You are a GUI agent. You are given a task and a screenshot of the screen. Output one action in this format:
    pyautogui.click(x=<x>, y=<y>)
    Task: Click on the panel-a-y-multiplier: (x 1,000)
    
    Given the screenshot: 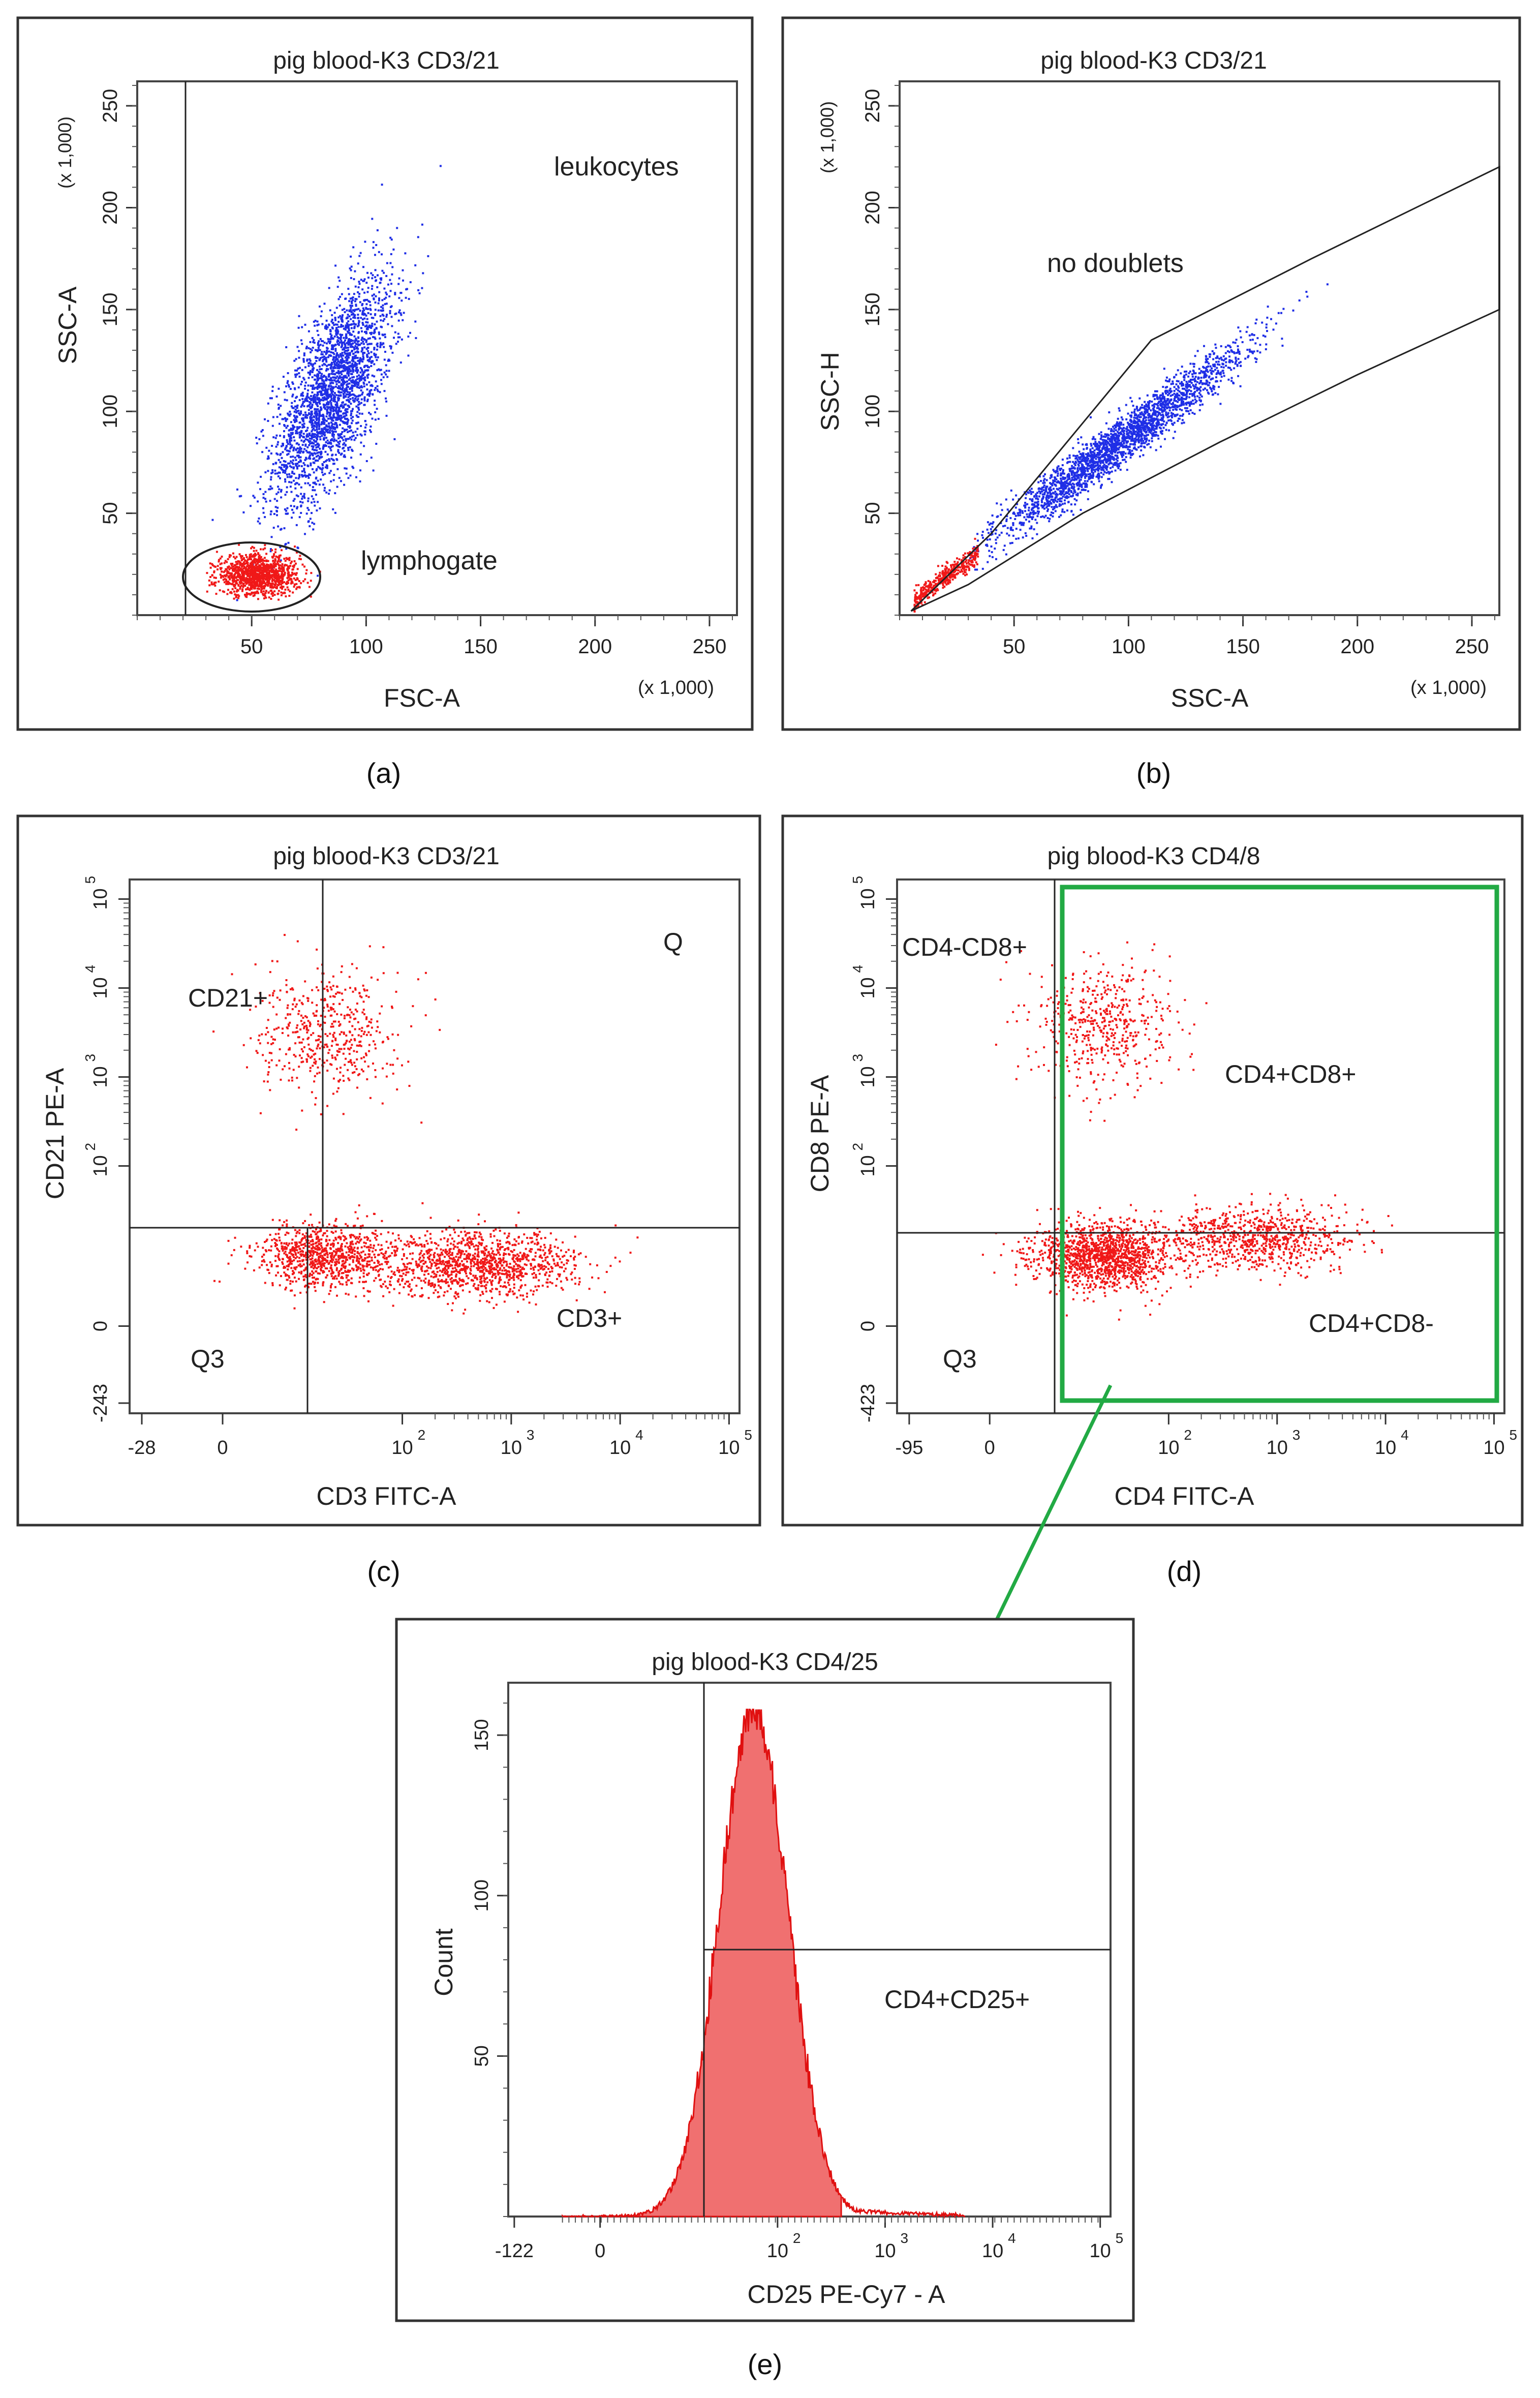 What is the action you would take?
    pyautogui.click(x=64, y=153)
    